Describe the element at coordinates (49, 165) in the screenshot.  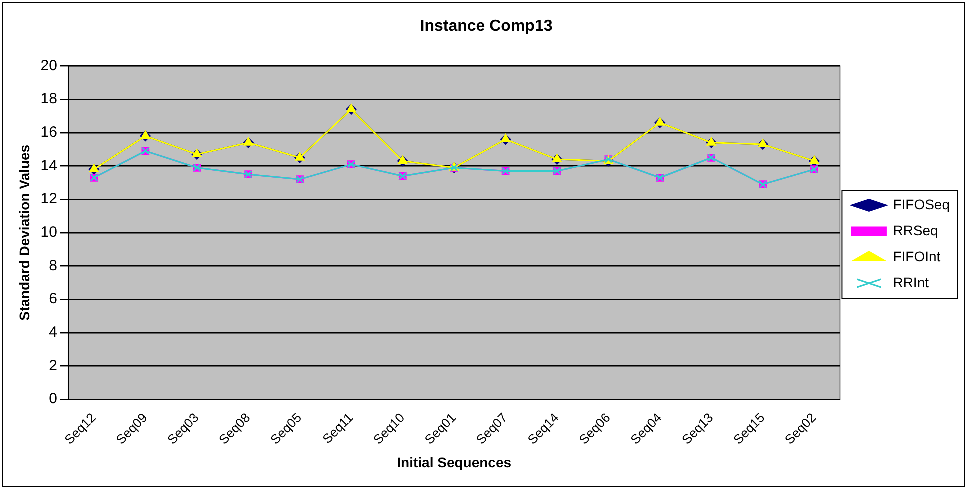
I see `y-tick-label: 14` at that location.